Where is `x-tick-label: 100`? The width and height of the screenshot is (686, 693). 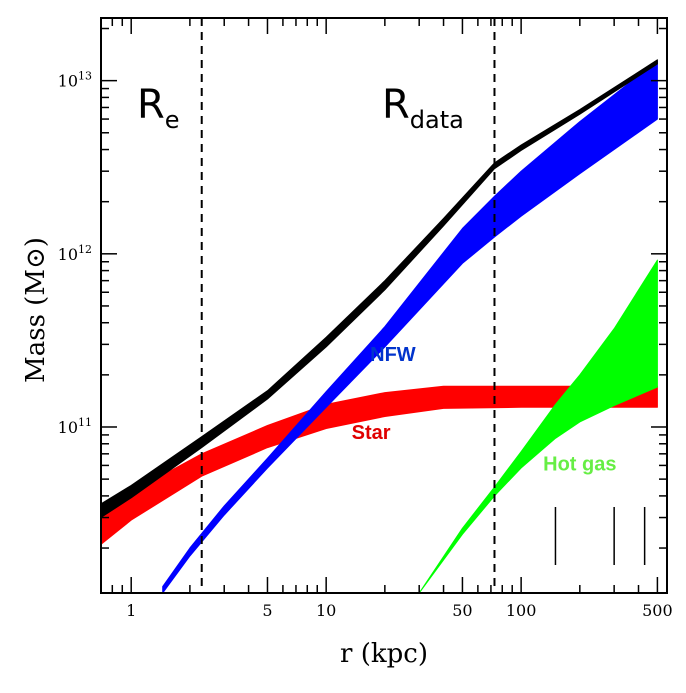 x-tick-label: 100 is located at coordinates (521, 610).